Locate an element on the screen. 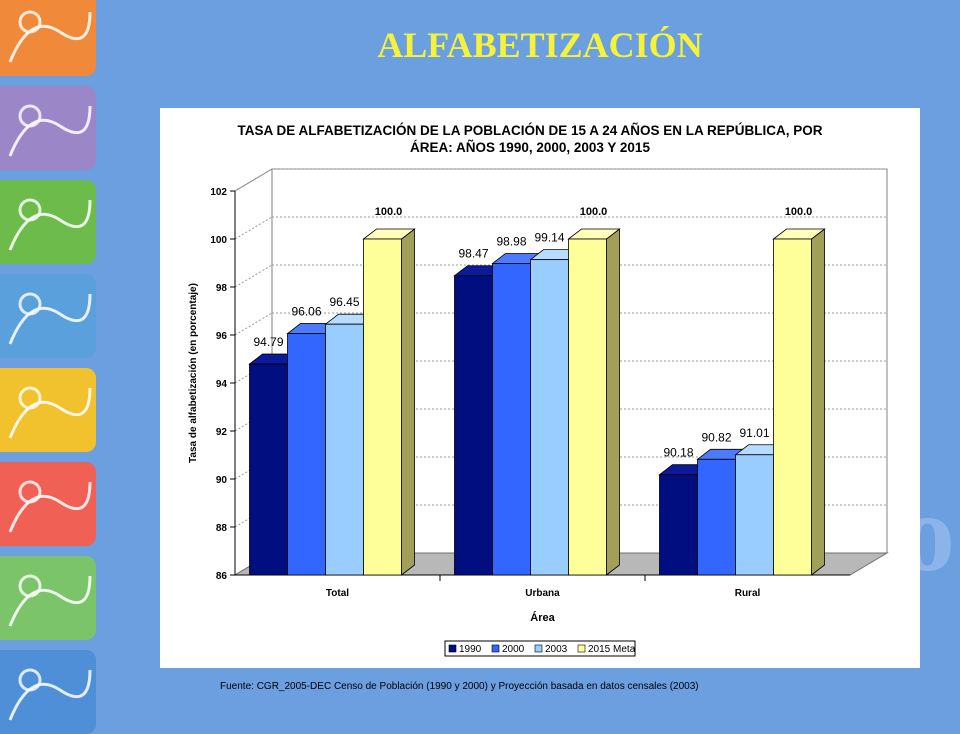 The image size is (960, 734). y-tick-label: 98 is located at coordinates (222, 288).